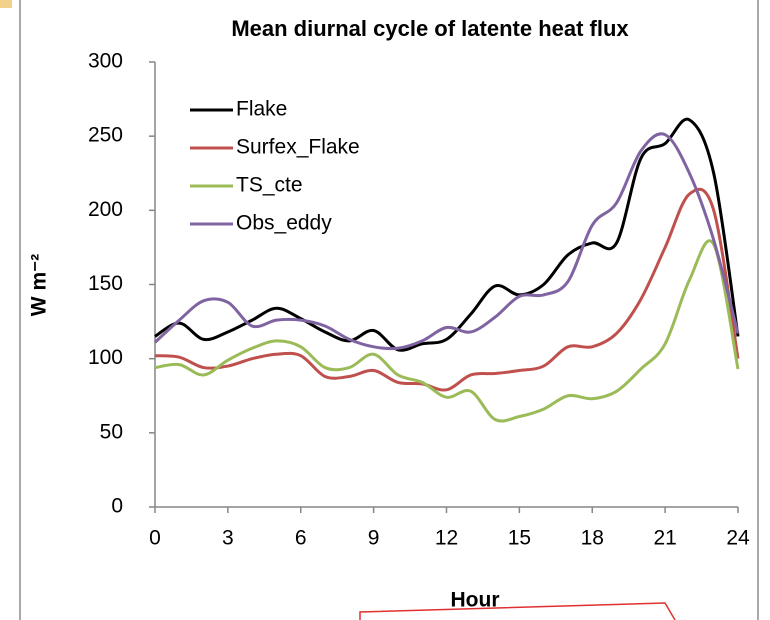 The height and width of the screenshot is (620, 770). What do you see at coordinates (284, 223) in the screenshot?
I see `legend-label: Obs_eddy` at bounding box center [284, 223].